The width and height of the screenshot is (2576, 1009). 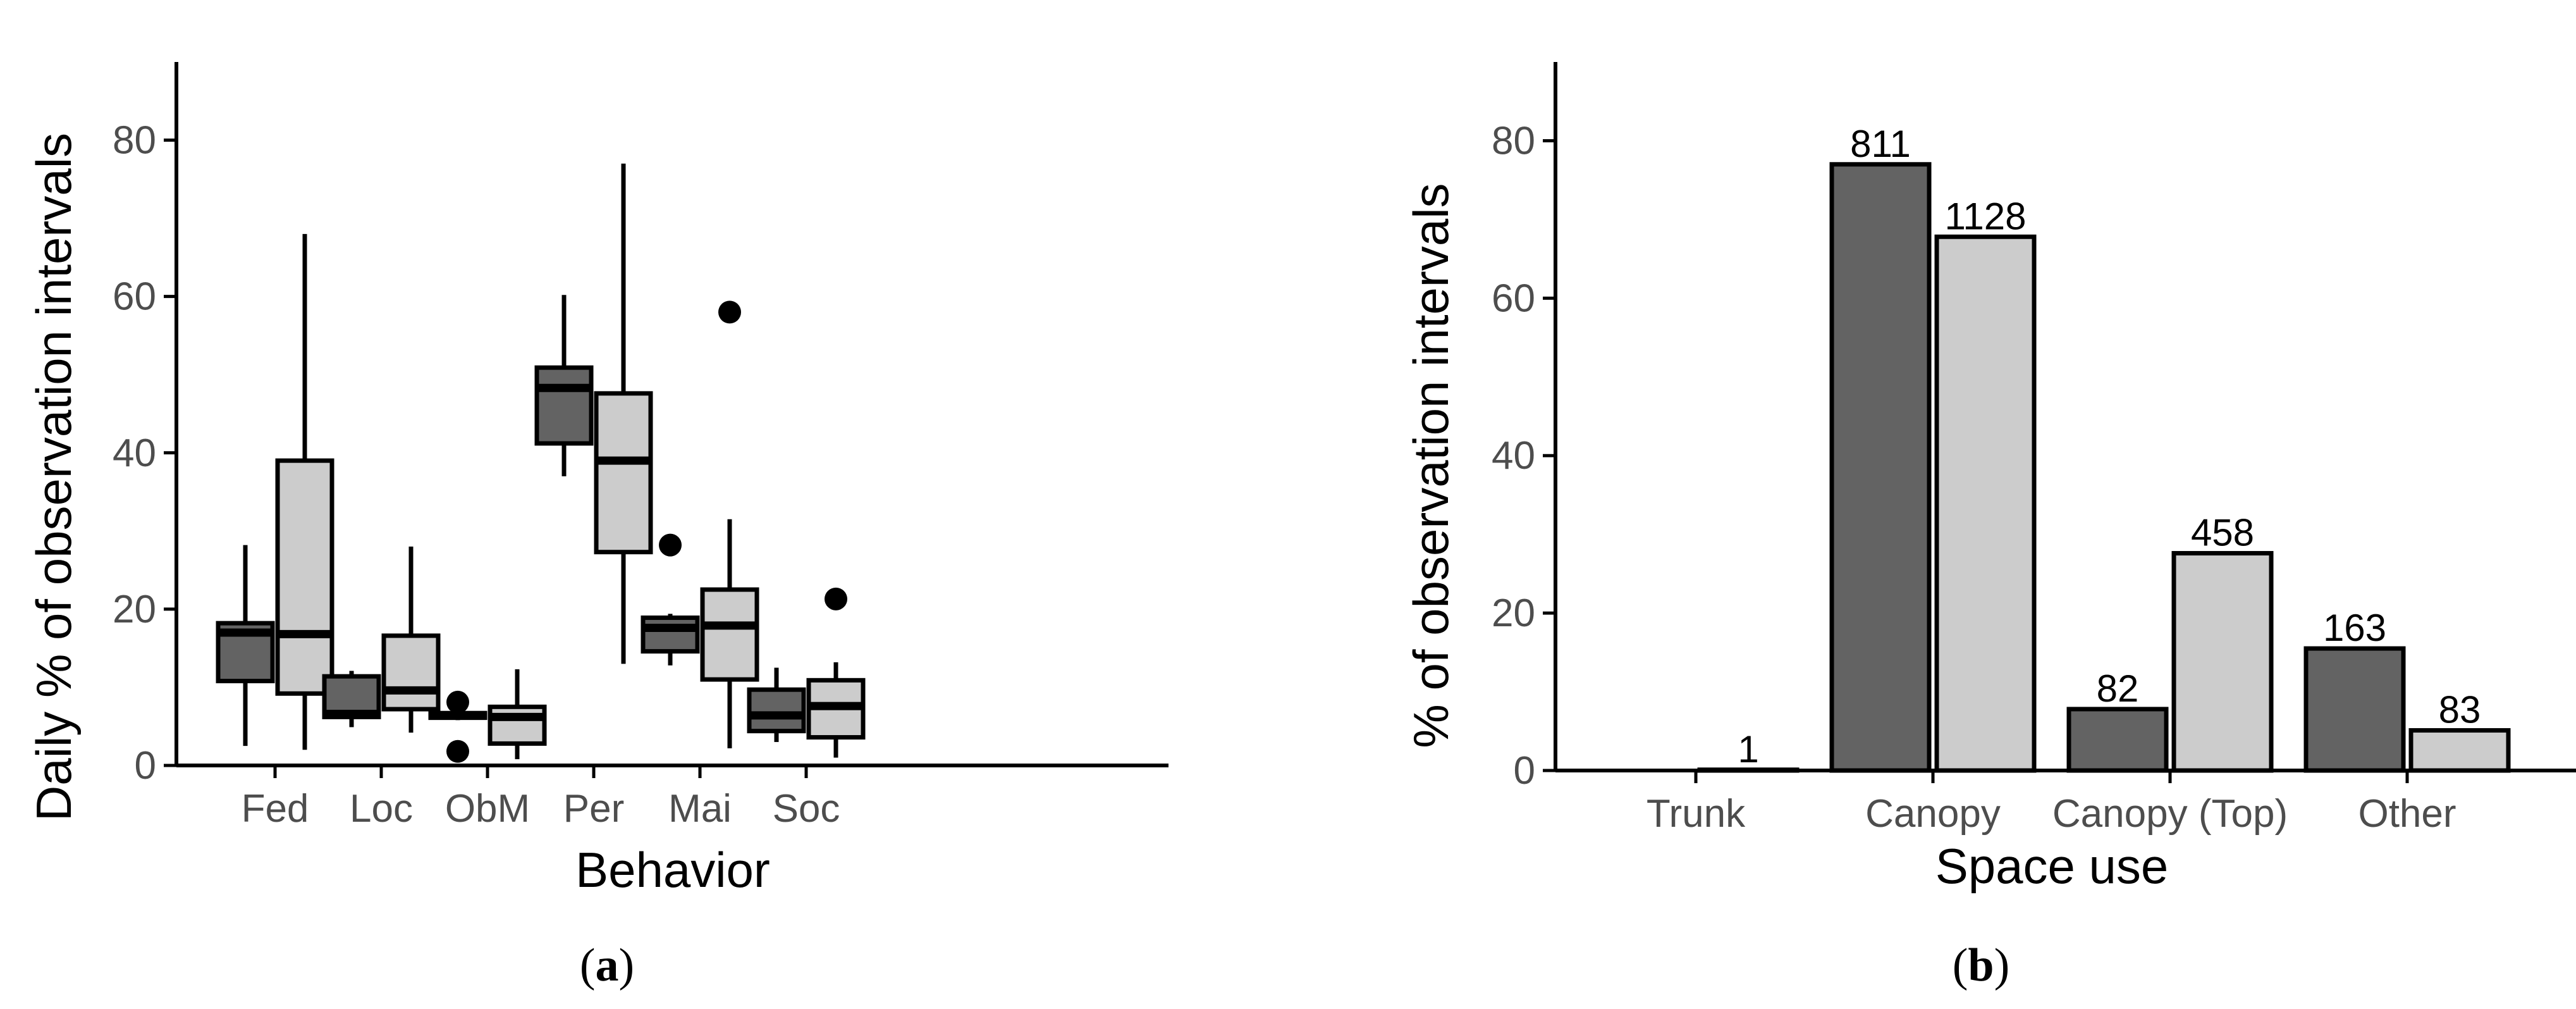 What do you see at coordinates (1748, 749) in the screenshot?
I see `bar-data-label: 1` at bounding box center [1748, 749].